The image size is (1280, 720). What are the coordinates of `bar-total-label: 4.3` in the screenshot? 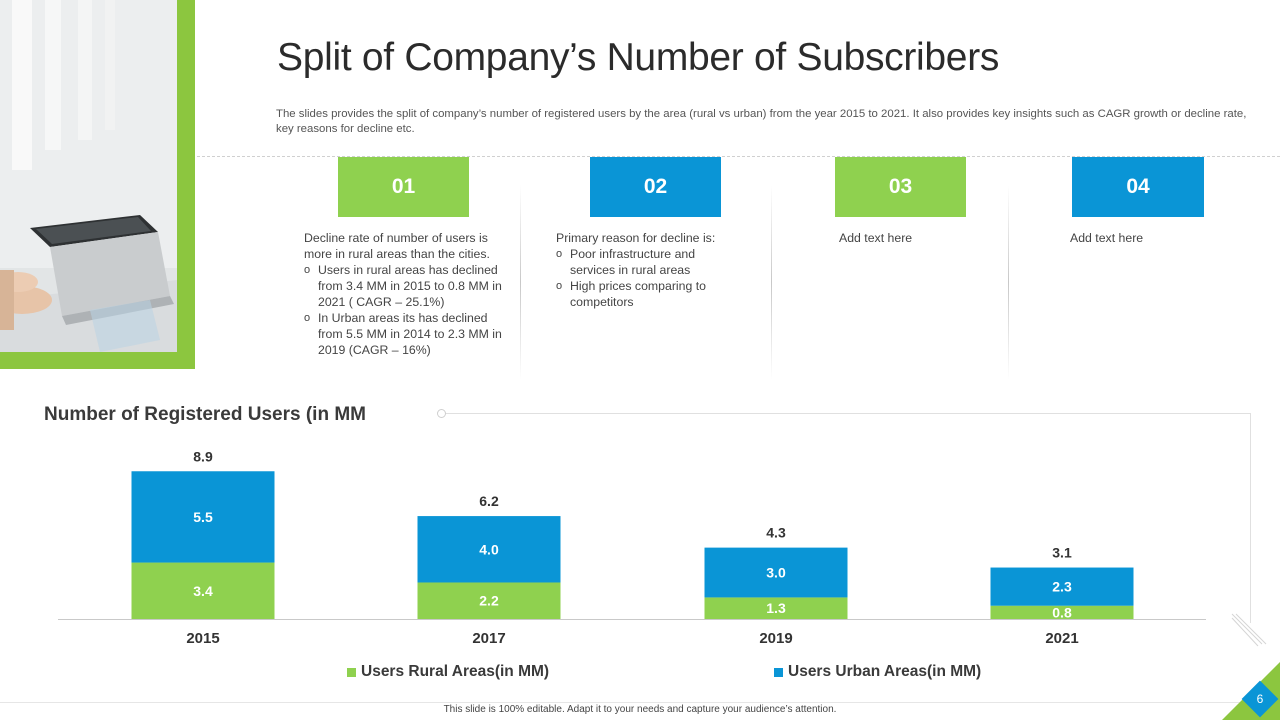 It's located at (776, 533).